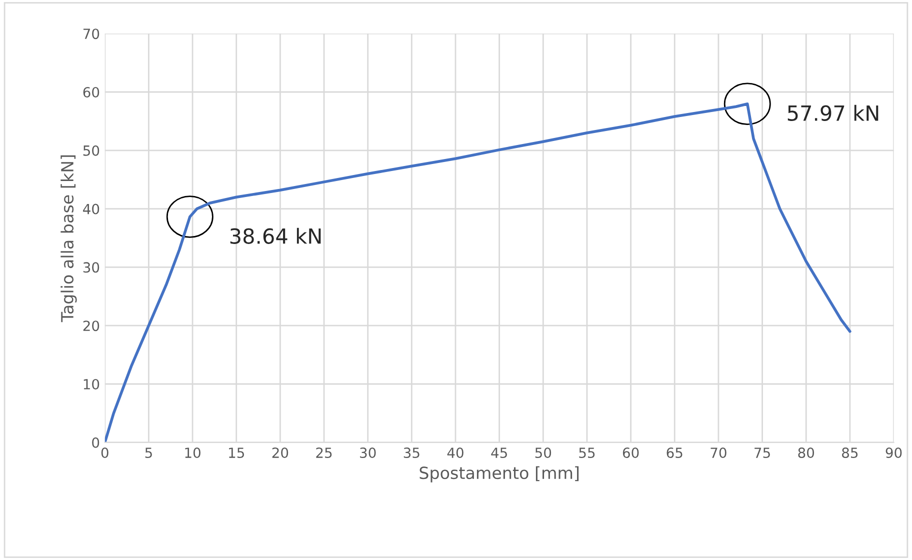 This screenshot has height=560, width=912. I want to click on y-tick-label: 70, so click(91, 34).